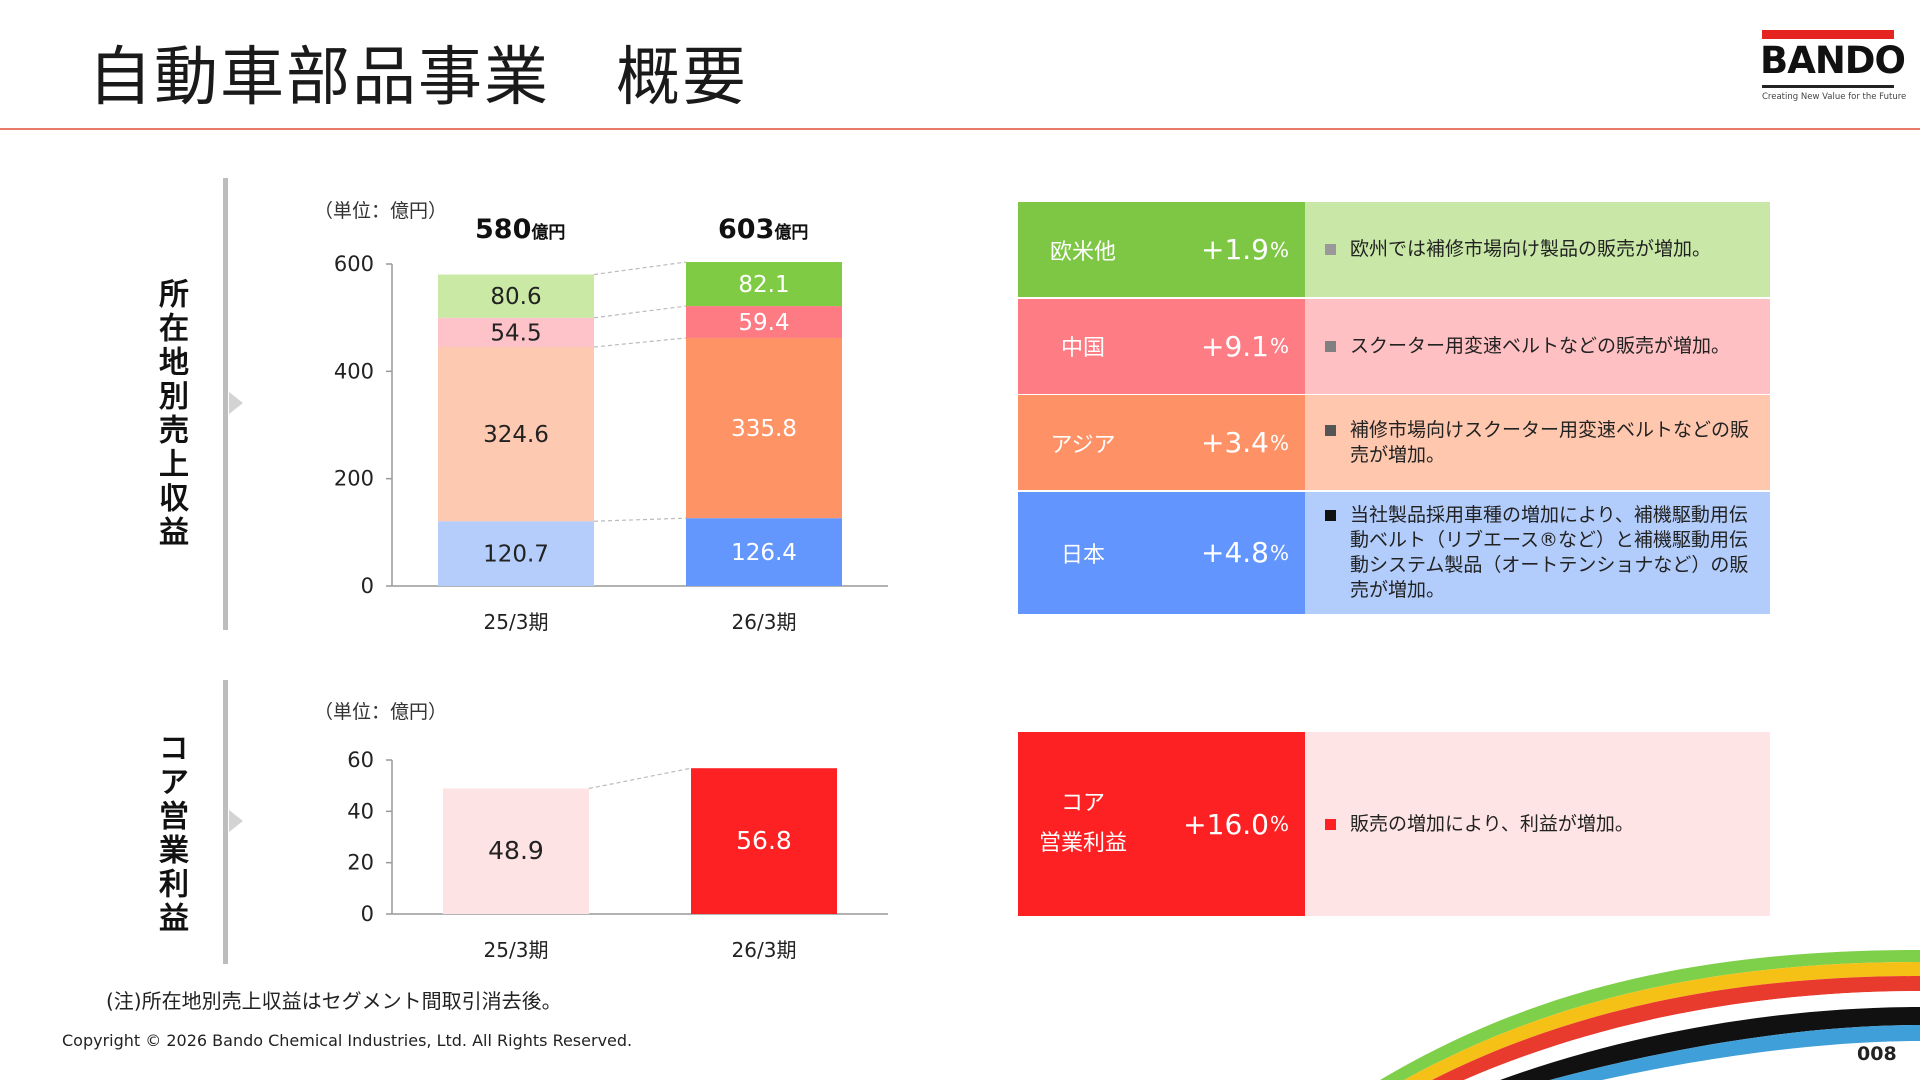 This screenshot has height=1080, width=1920. I want to click on segment-growth: +4.8%, so click(1226, 552).